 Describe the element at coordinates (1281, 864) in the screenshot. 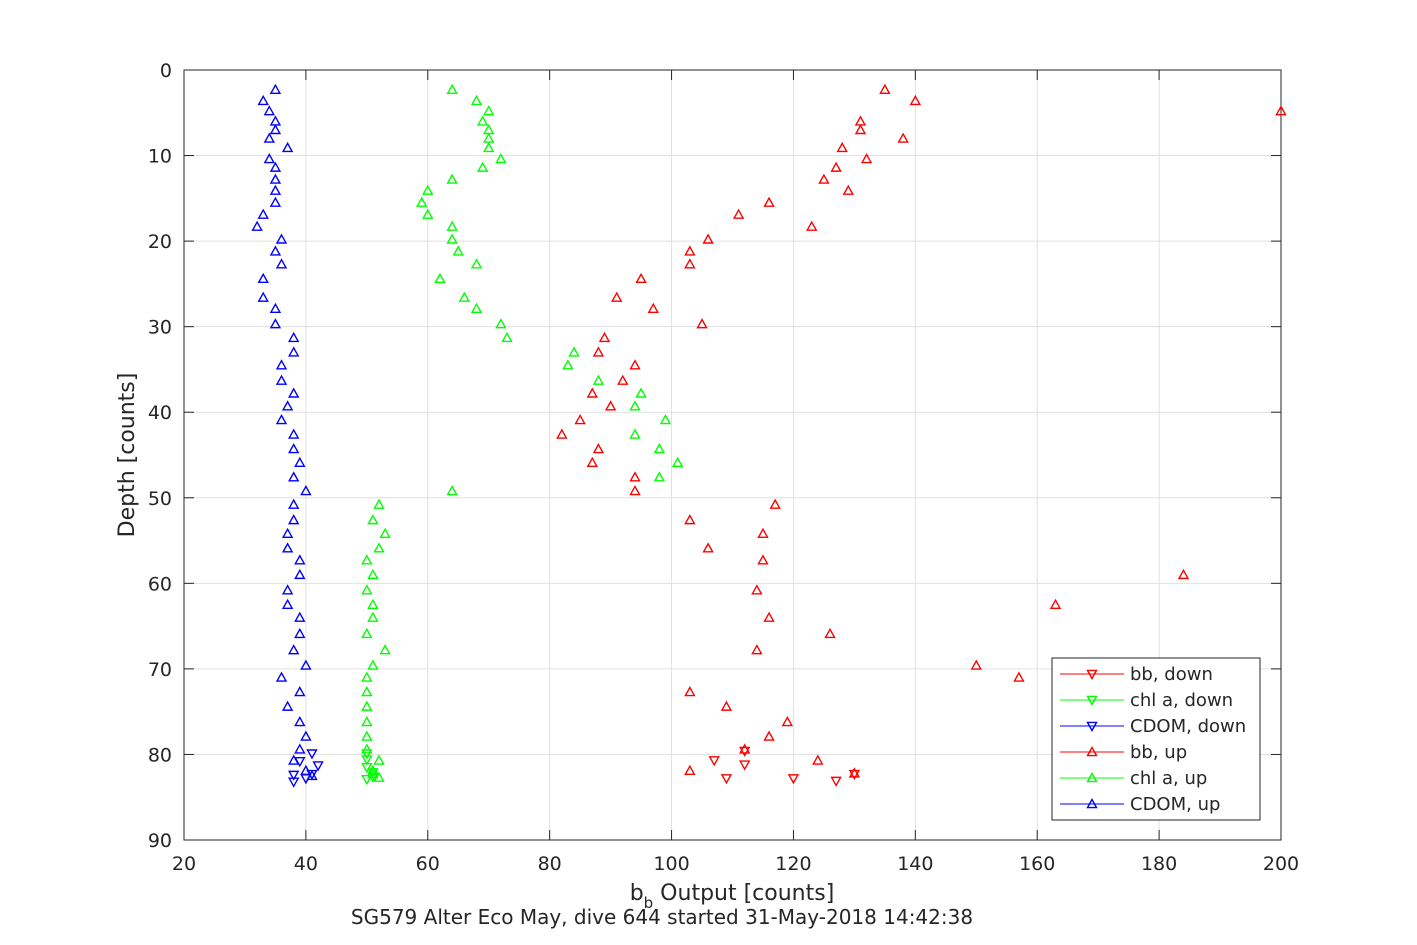

I see `x-tick-label: 200` at that location.